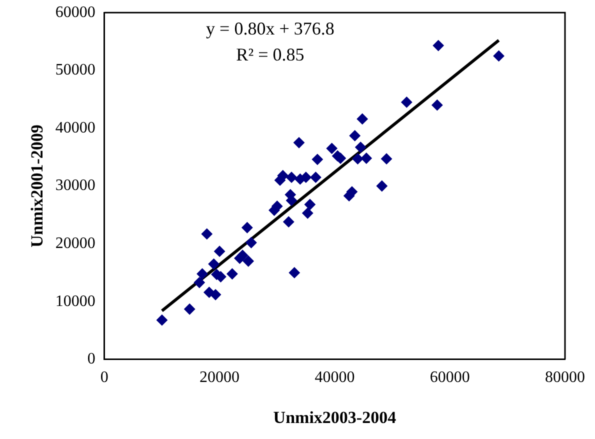 The height and width of the screenshot is (439, 595). I want to click on y-tick-label: 40000, so click(75, 127).